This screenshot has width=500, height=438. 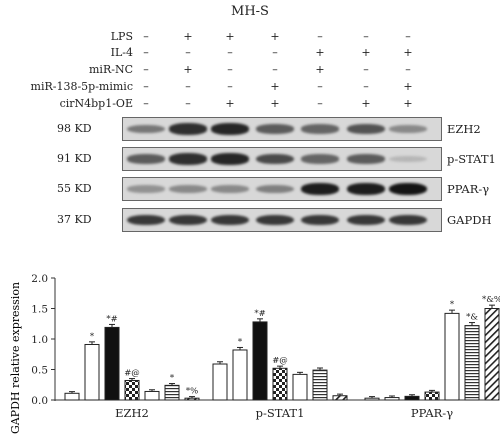 I want to click on category-label: PPAR-γ, so click(x=432, y=413).